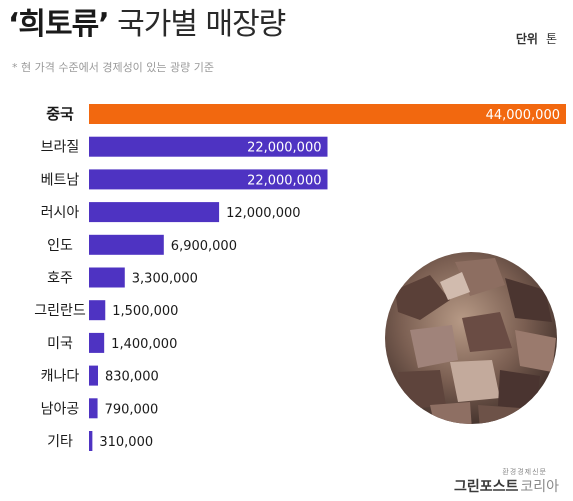 The height and width of the screenshot is (501, 573). What do you see at coordinates (60, 213) in the screenshot?
I see `category-label: 러시아` at bounding box center [60, 213].